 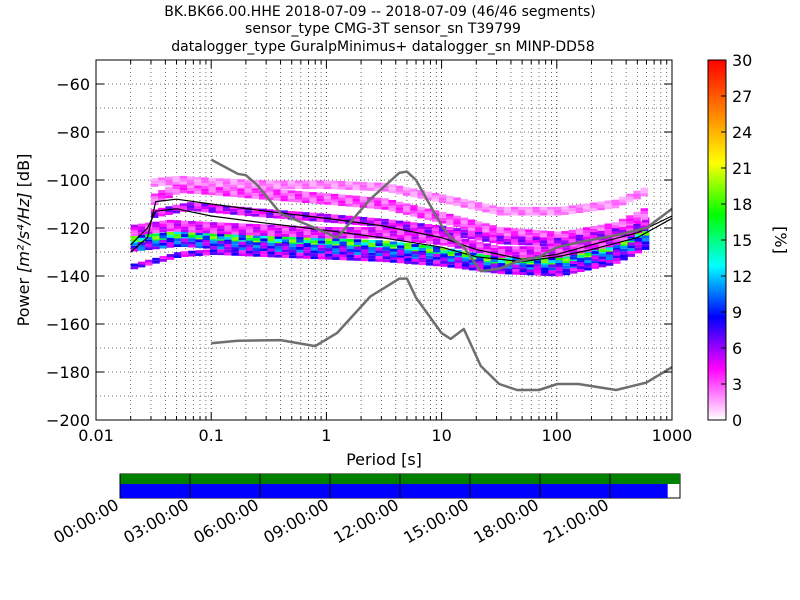 I want to click on y-tick-label: −100, so click(x=68, y=180).